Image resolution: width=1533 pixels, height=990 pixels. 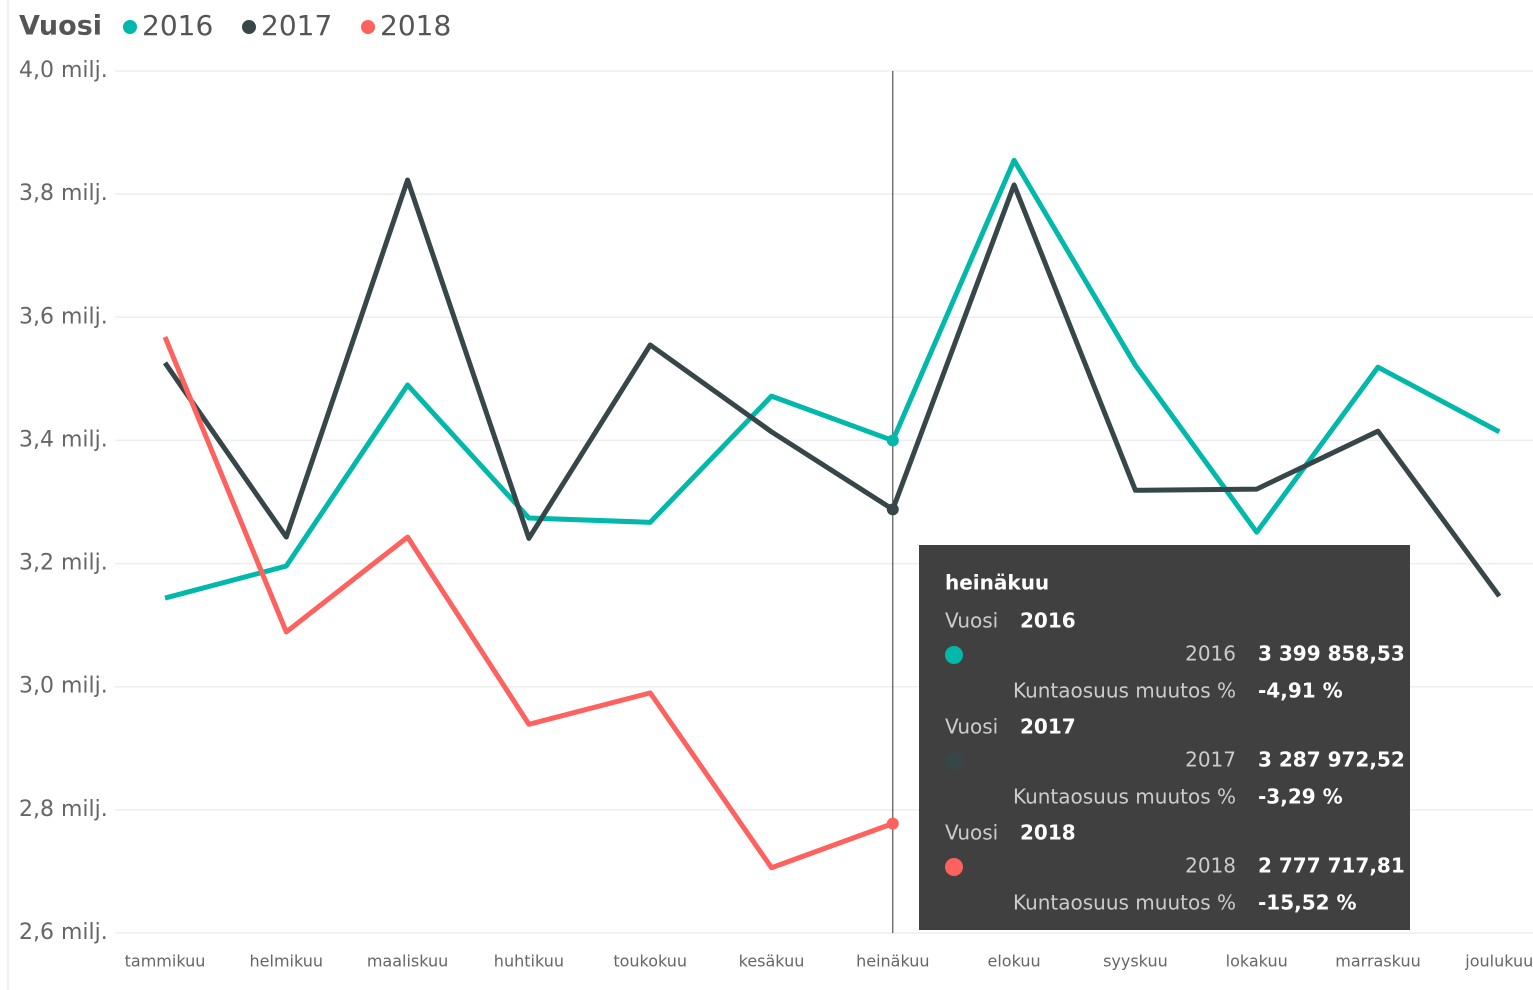 What do you see at coordinates (60, 26) in the screenshot?
I see `legend-title: Vuosi` at bounding box center [60, 26].